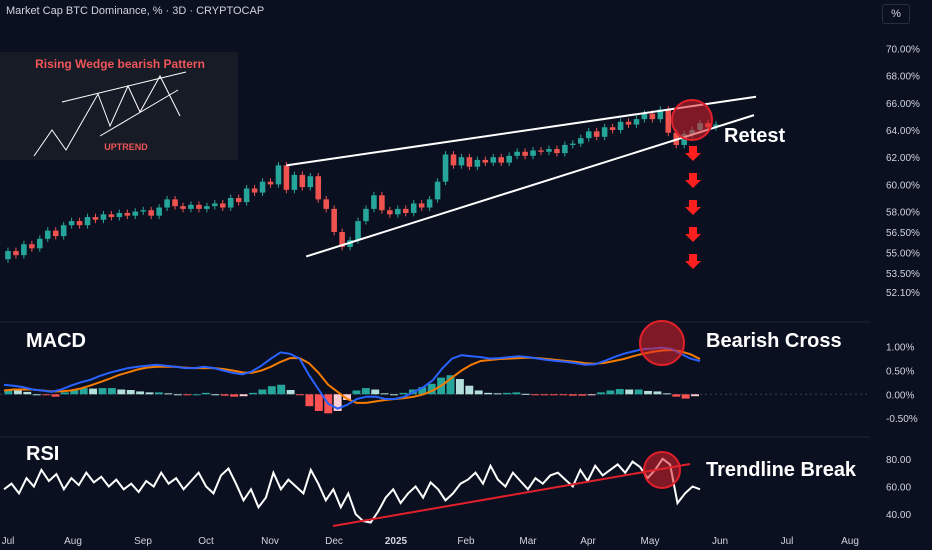 This screenshot has width=932, height=550. What do you see at coordinates (903, 158) in the screenshot?
I see `price-axis-tick: 62.00%` at bounding box center [903, 158].